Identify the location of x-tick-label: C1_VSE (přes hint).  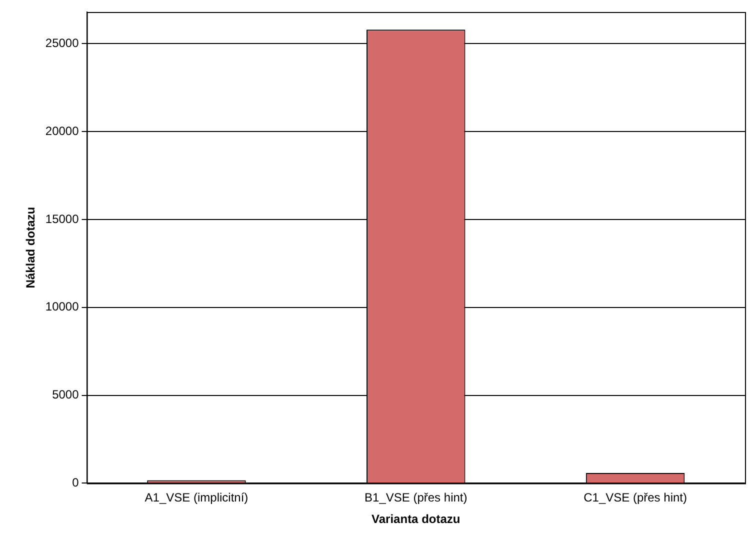
(635, 497).